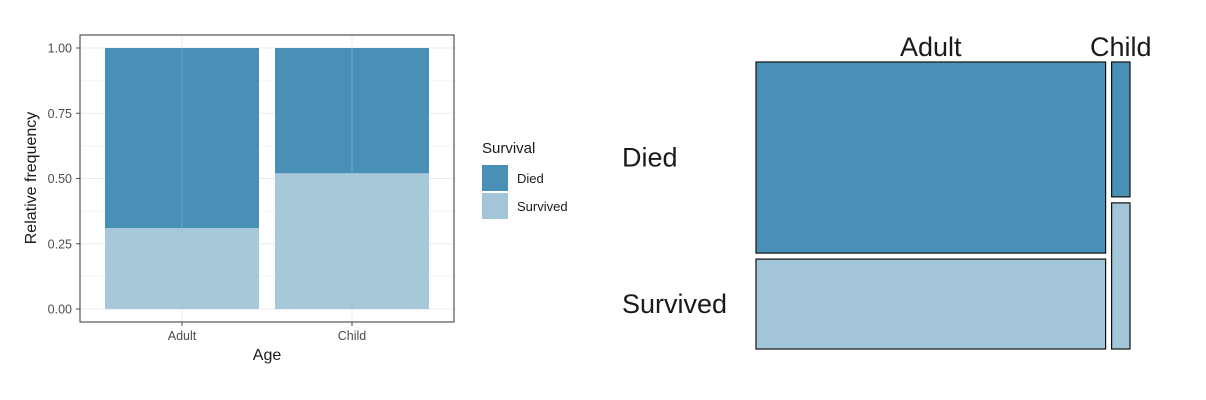 The height and width of the screenshot is (400, 1206). I want to click on bar-adult-survived, so click(182, 268).